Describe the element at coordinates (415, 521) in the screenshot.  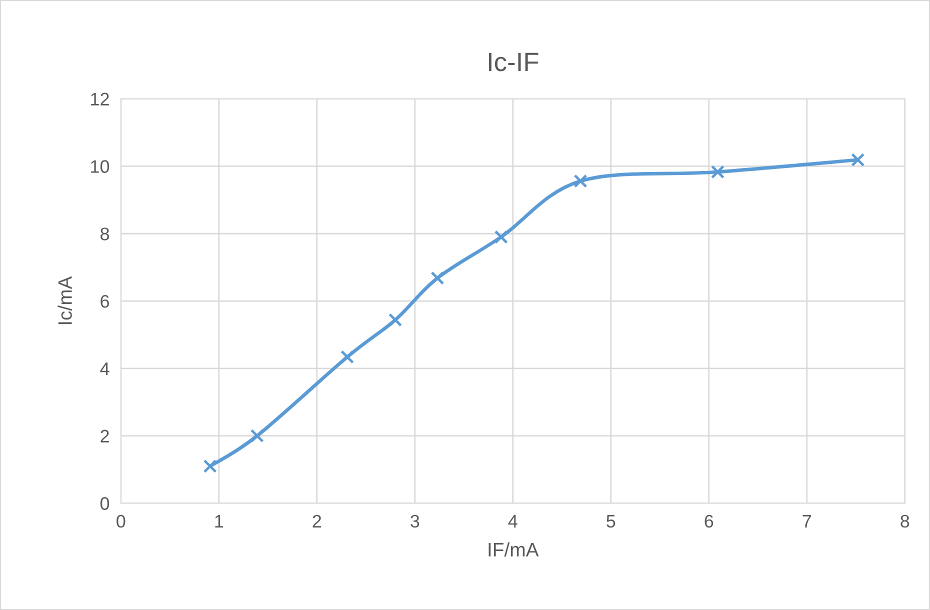
I see `x-tick-label: 3` at that location.